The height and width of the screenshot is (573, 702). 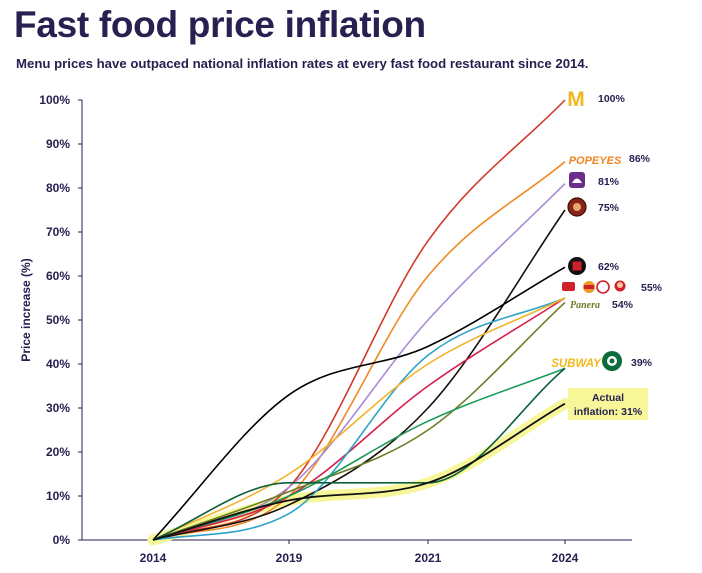 I want to click on chipotle-logo, so click(x=577, y=207).